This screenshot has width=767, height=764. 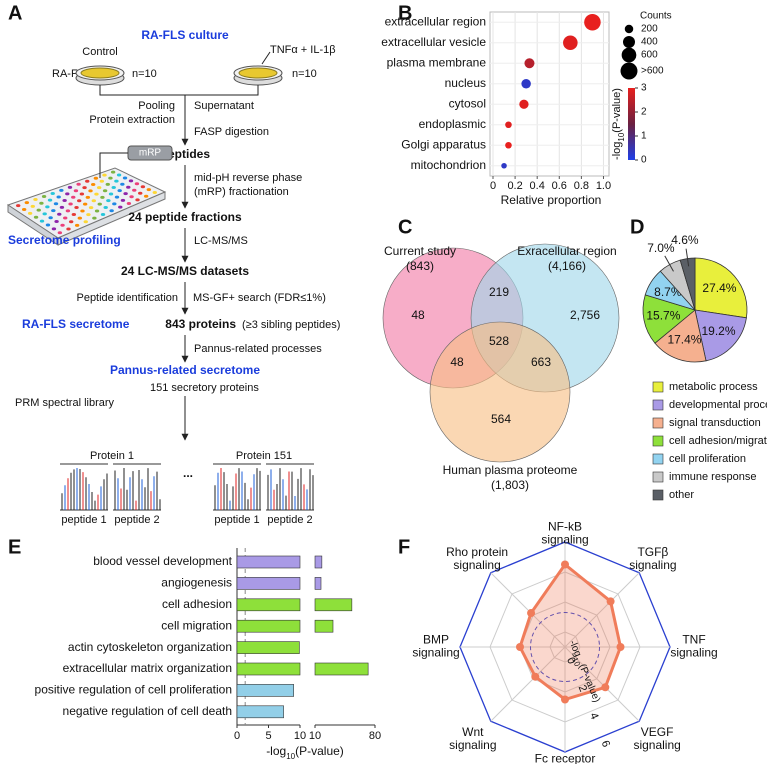 What do you see at coordinates (89, 195) in the screenshot?
I see `plate-illustration: mRP` at bounding box center [89, 195].